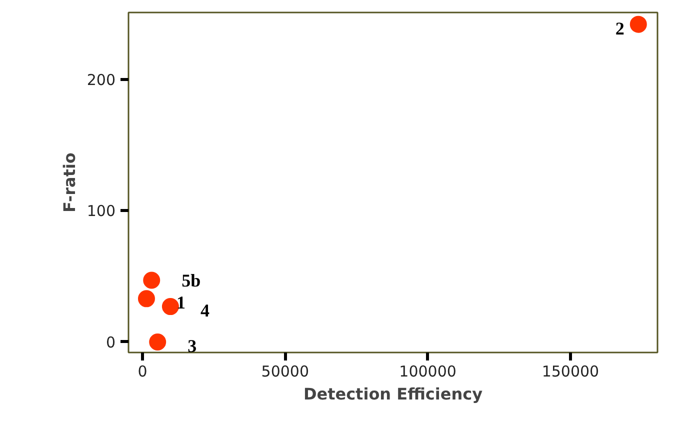 The width and height of the screenshot is (681, 431). Describe the element at coordinates (192, 346) in the screenshot. I see `annotation: 3` at that location.